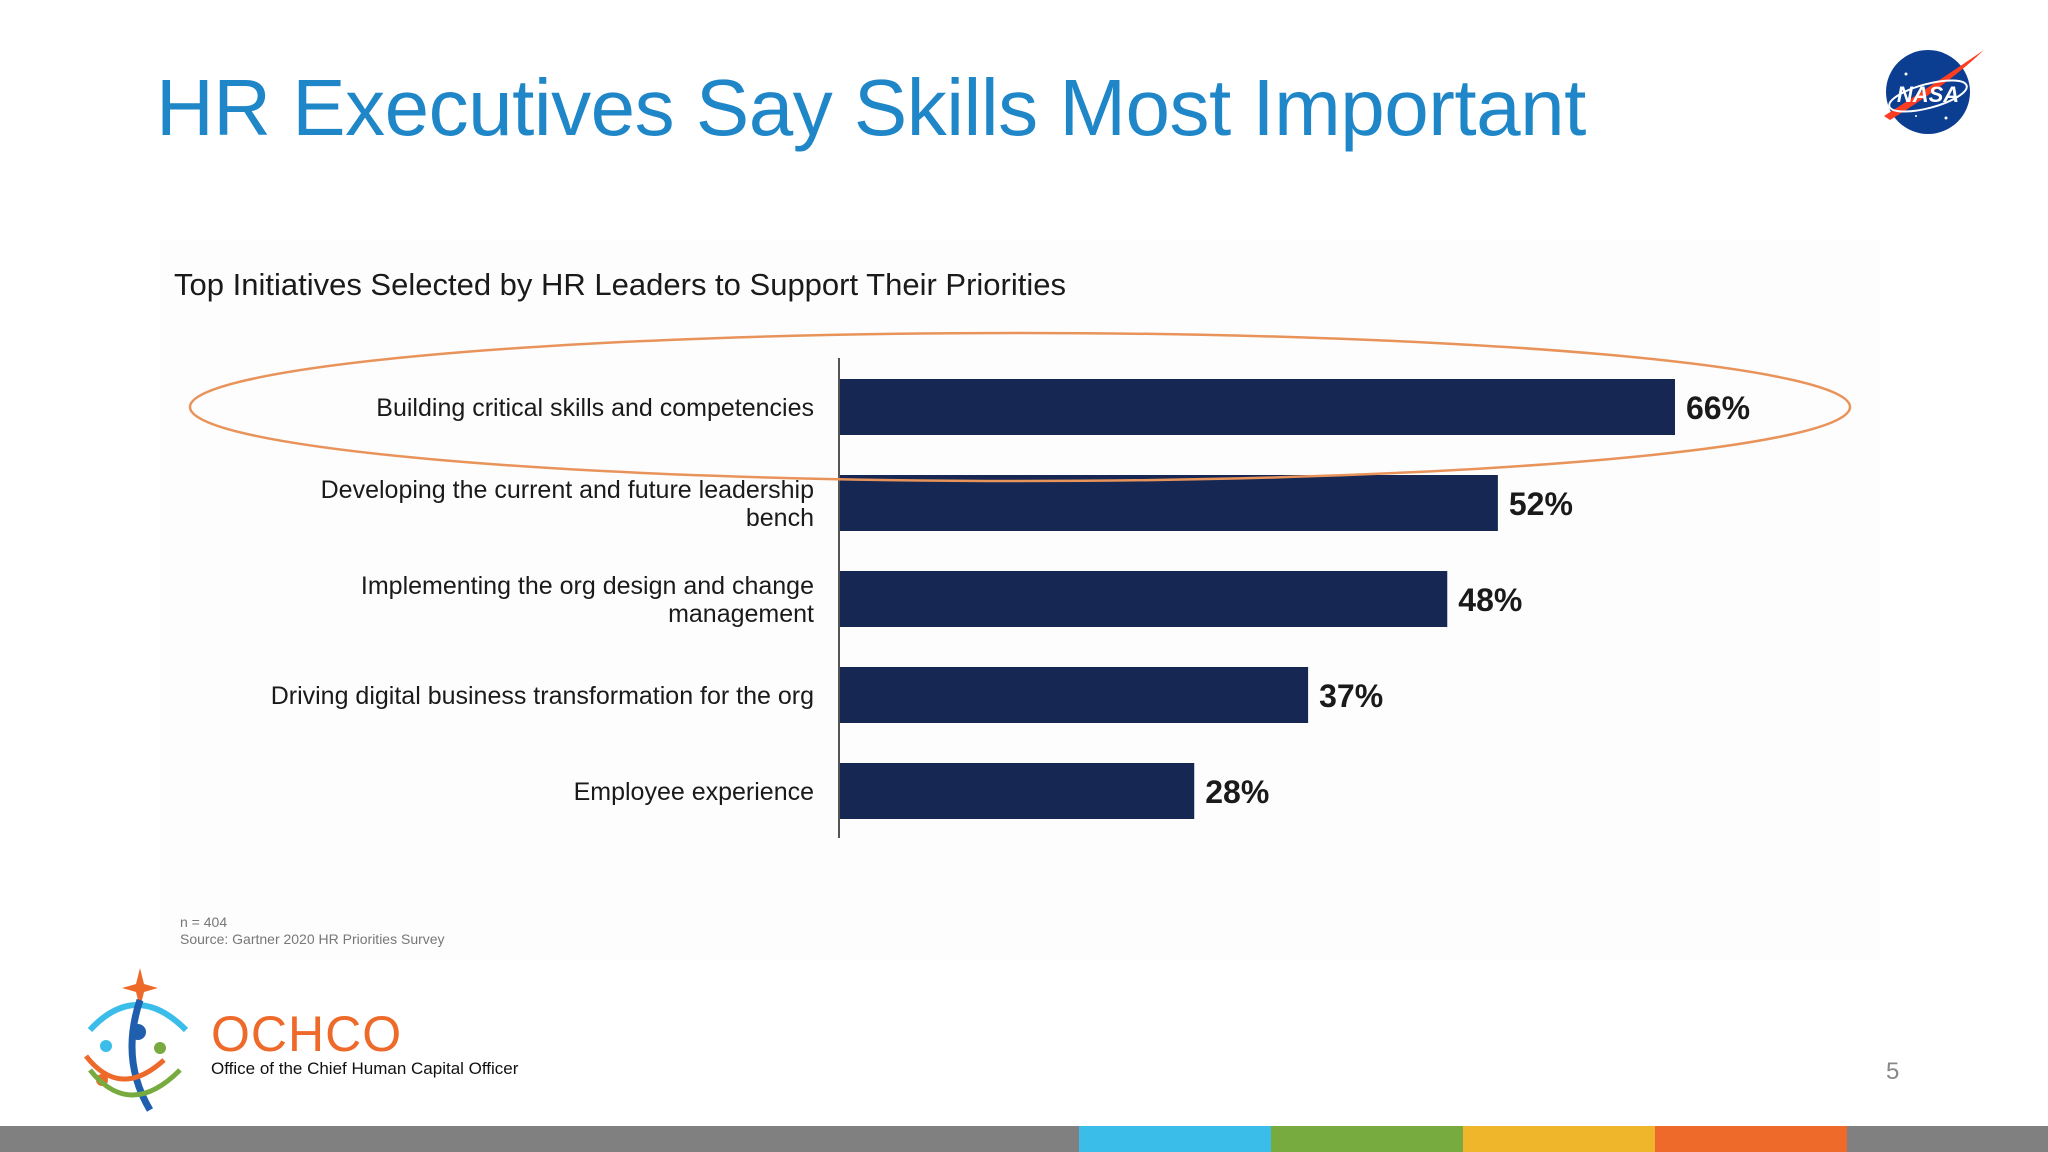 This screenshot has width=2048, height=1152. Describe the element at coordinates (307, 1034) in the screenshot. I see `ochco-name: OCHCO` at that location.